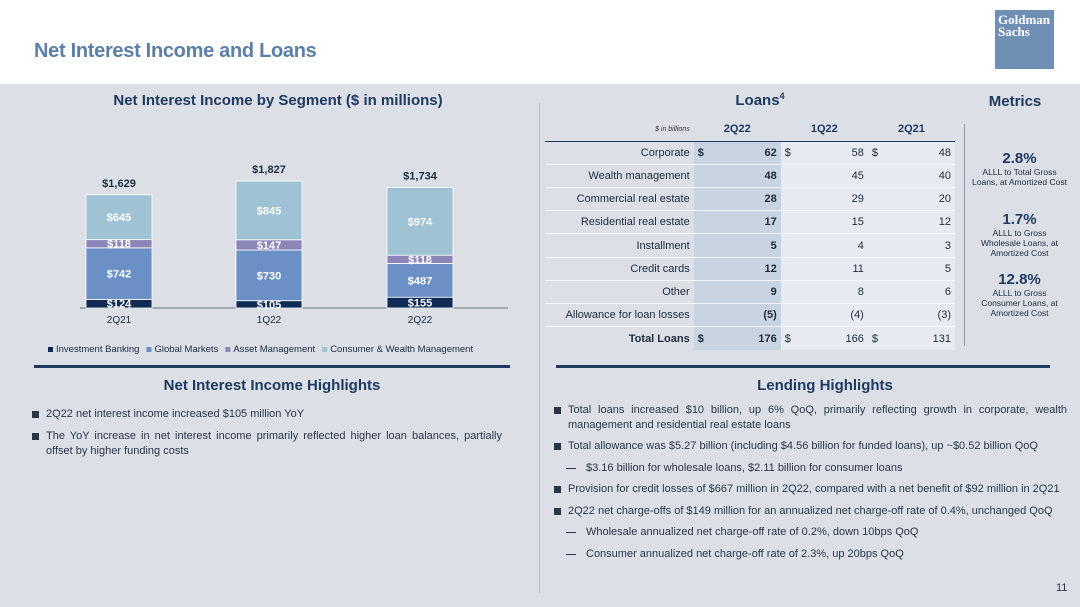  I want to click on metric-value: 1.7%, so click(1019, 219).